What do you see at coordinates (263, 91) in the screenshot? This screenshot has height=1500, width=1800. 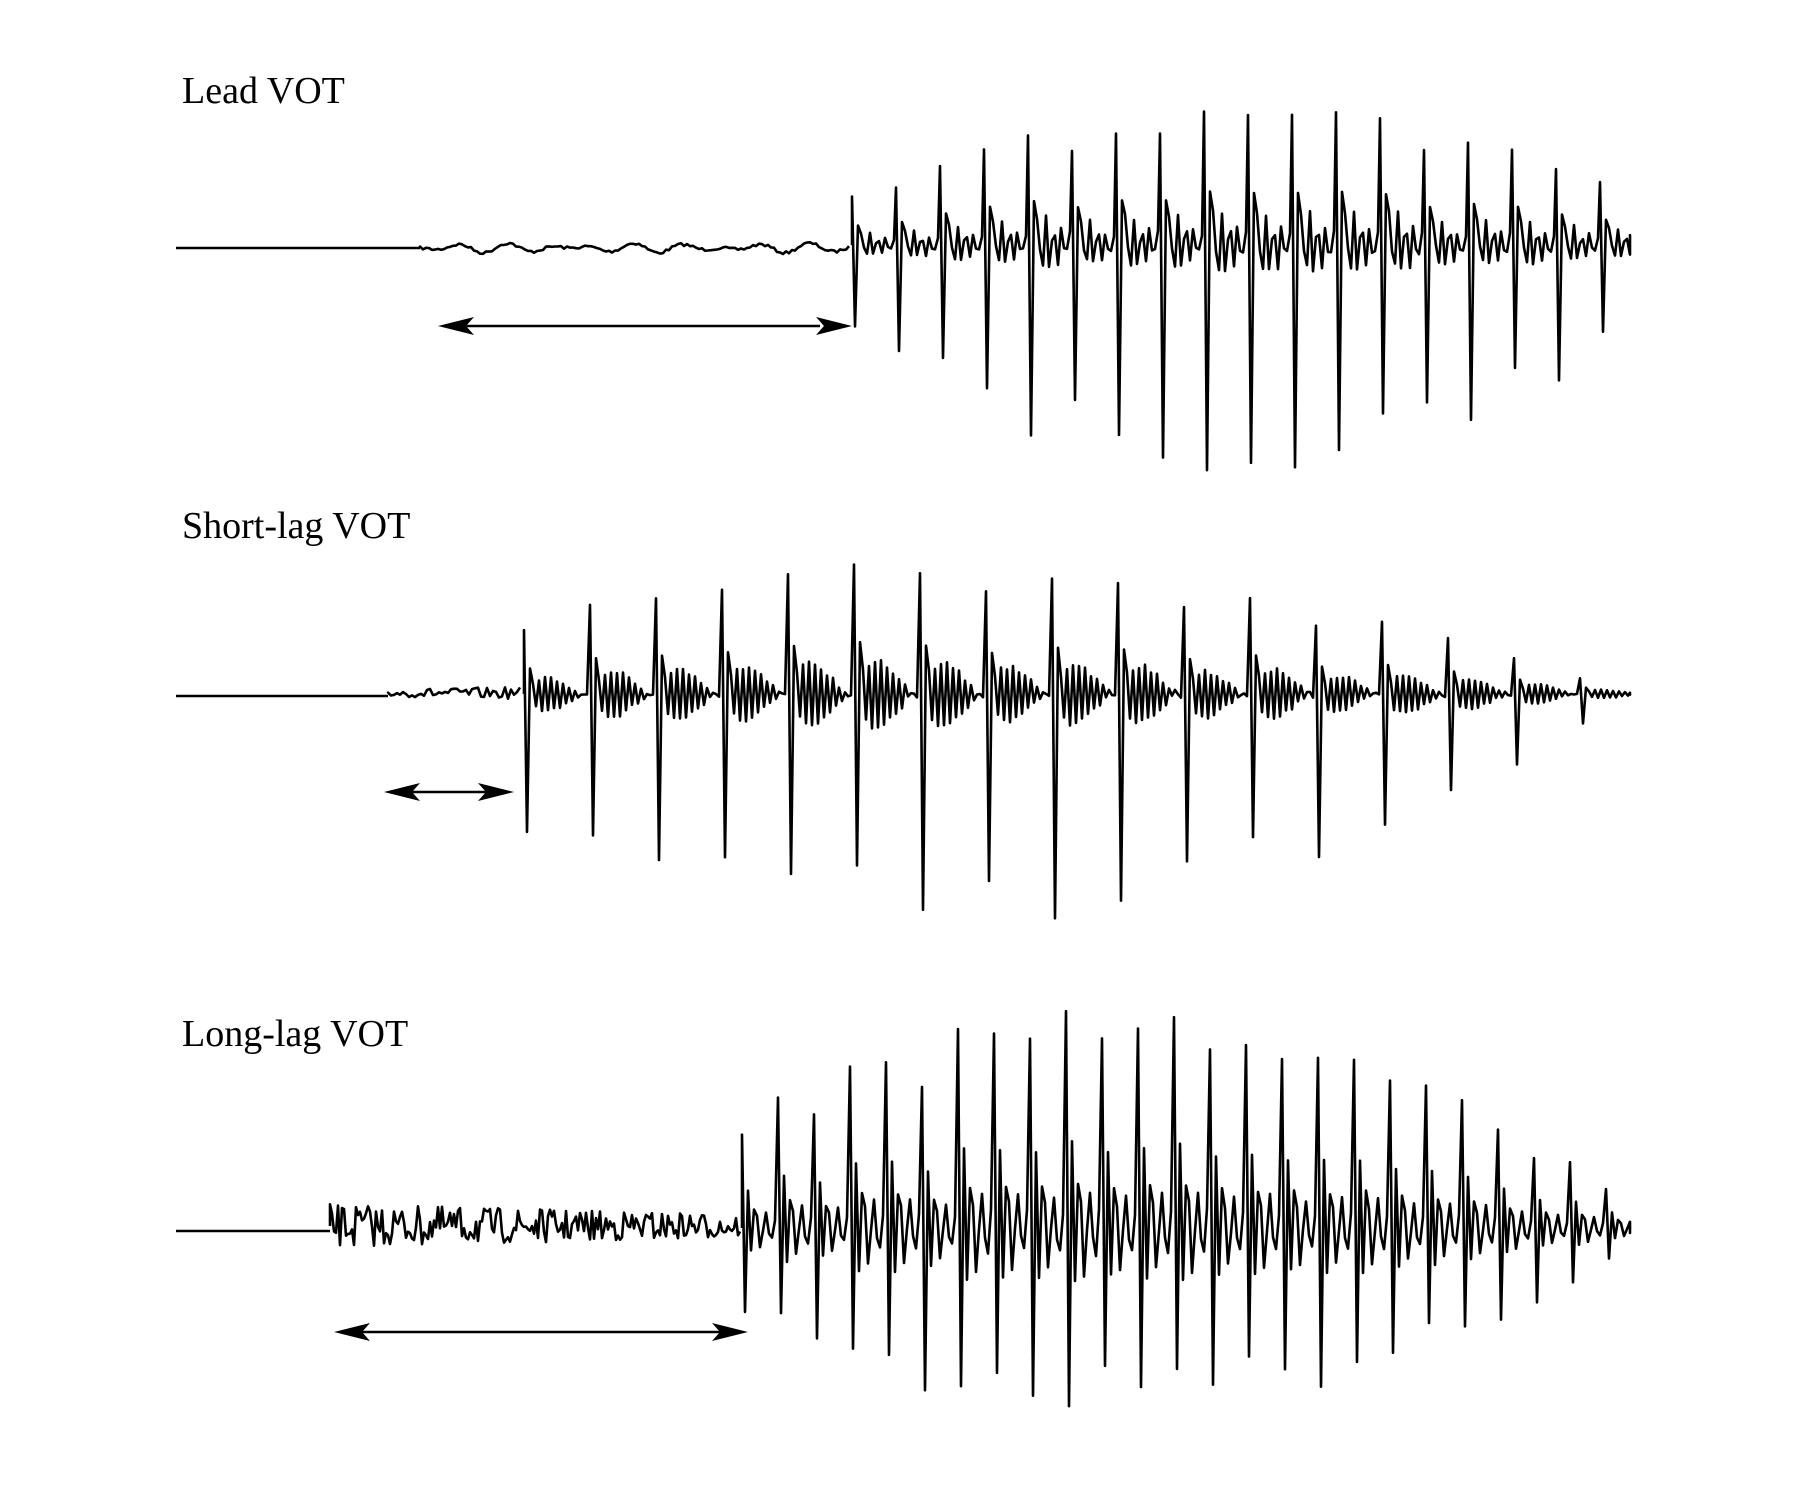 I see `panel-label-lead-vot: Lead VOT` at bounding box center [263, 91].